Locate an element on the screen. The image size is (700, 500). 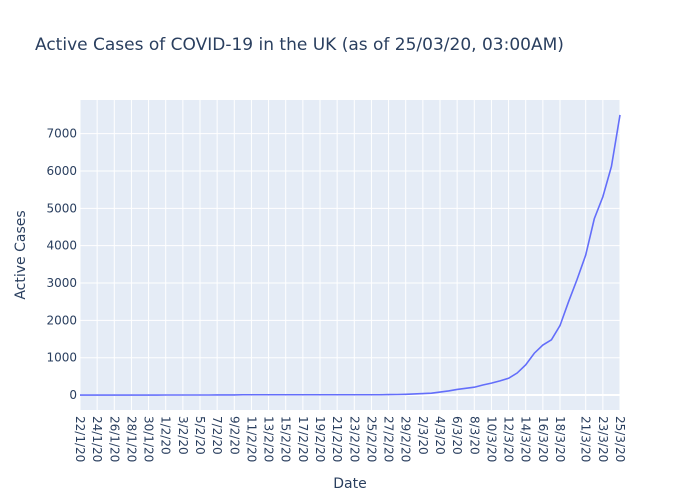
y-tick-label: 3000 is located at coordinates (61, 283).